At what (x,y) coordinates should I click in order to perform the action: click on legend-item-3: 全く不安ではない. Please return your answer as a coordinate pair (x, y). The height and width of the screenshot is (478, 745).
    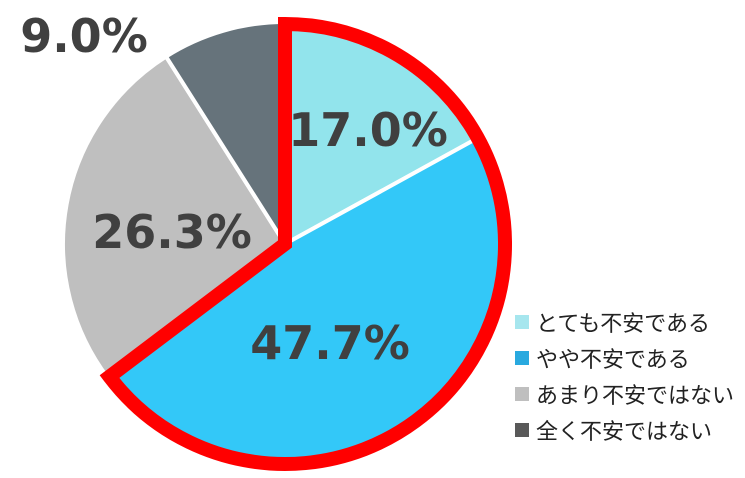
    Looking at the image, I should click on (627, 430).